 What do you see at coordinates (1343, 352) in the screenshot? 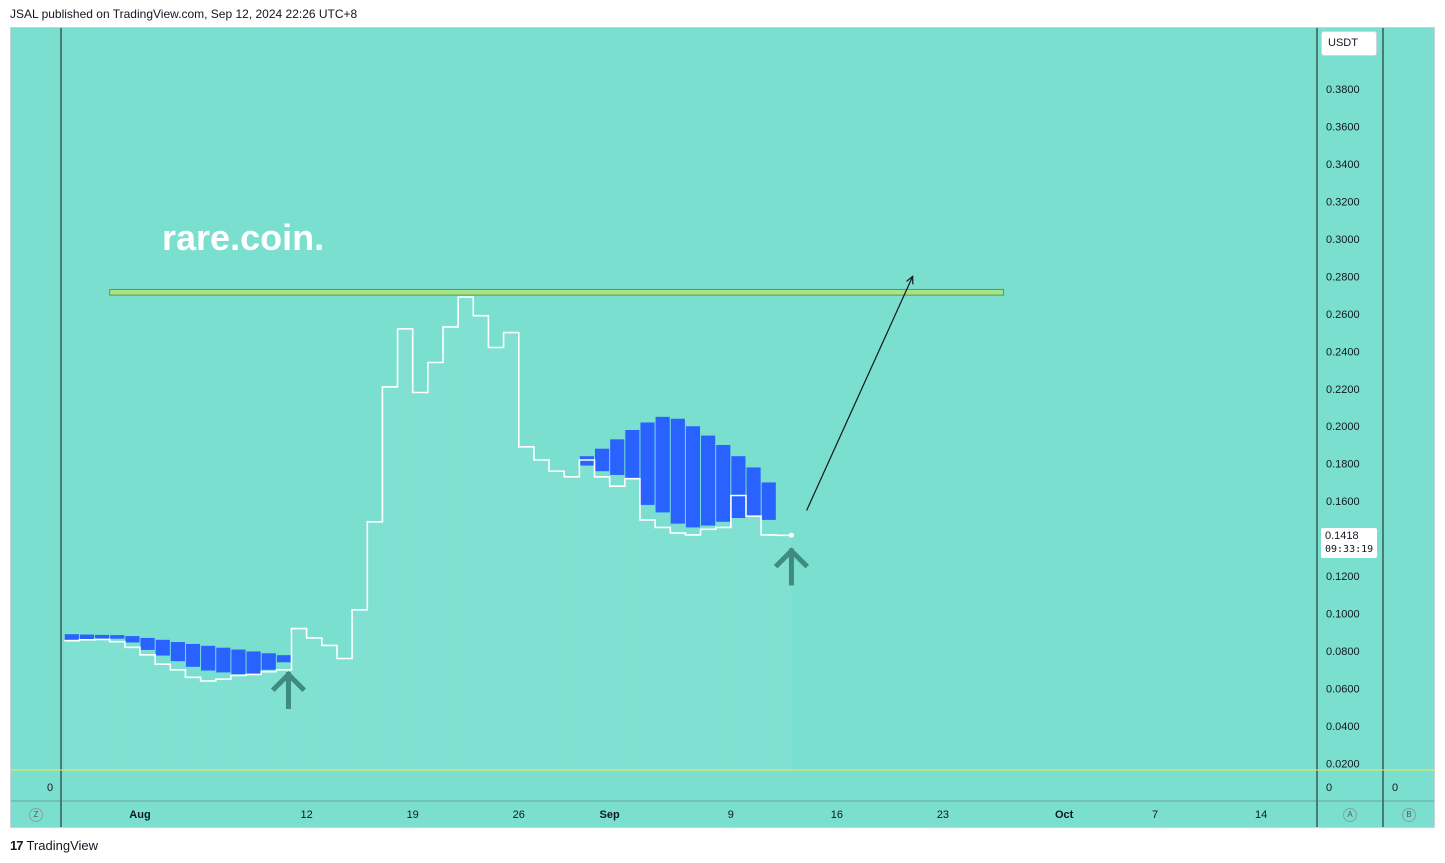
I see `y-tick-label: 0.2400` at bounding box center [1343, 352].